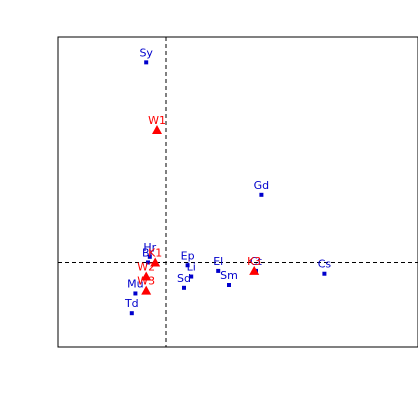 The height and width of the screenshot is (417, 418). I want to click on point-marker-sy, so click(146, 62).